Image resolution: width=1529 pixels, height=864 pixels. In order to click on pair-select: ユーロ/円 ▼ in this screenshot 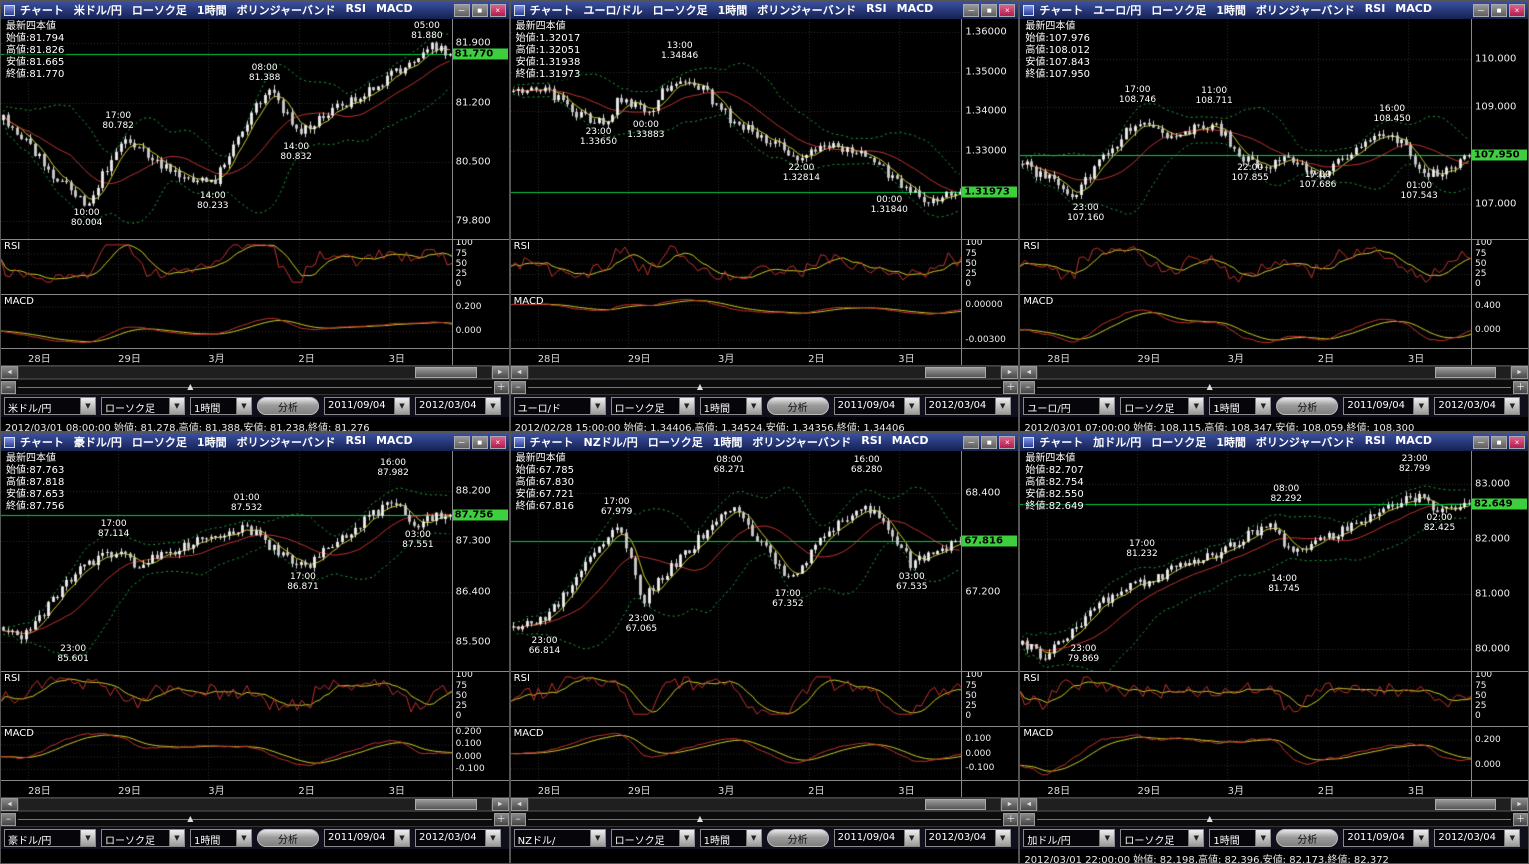, I will do `click(1069, 406)`.